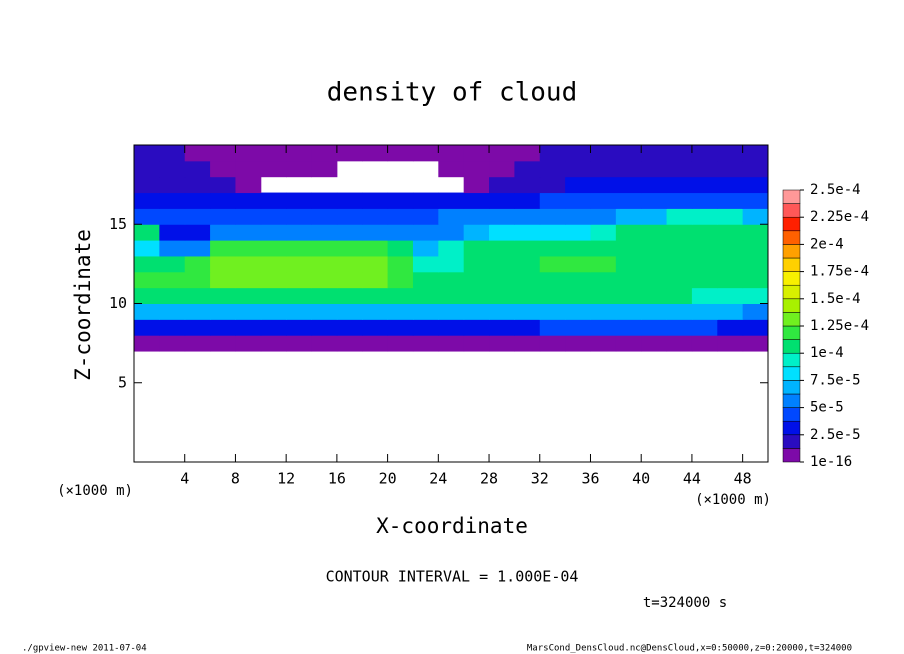 Image resolution: width=904 pixels, height=654 pixels. What do you see at coordinates (95, 491) in the screenshot?
I see `axis-unit: (×1000 m)` at bounding box center [95, 491].